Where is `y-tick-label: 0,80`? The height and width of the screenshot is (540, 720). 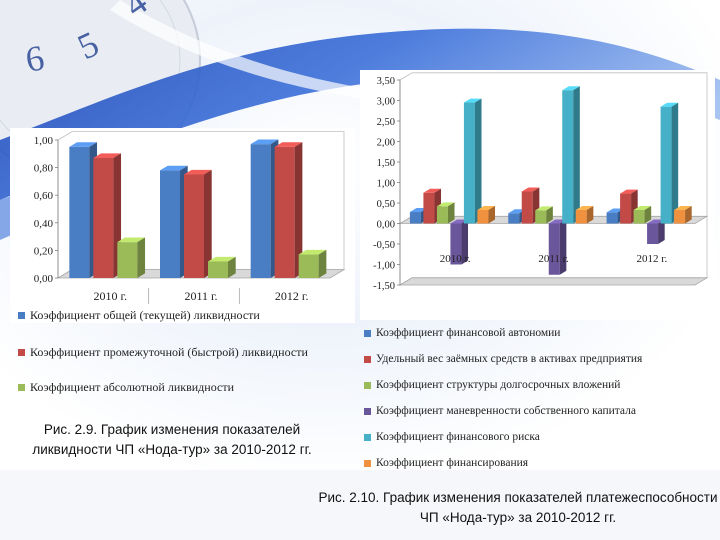 y-tick-label: 0,80 is located at coordinates (44, 169).